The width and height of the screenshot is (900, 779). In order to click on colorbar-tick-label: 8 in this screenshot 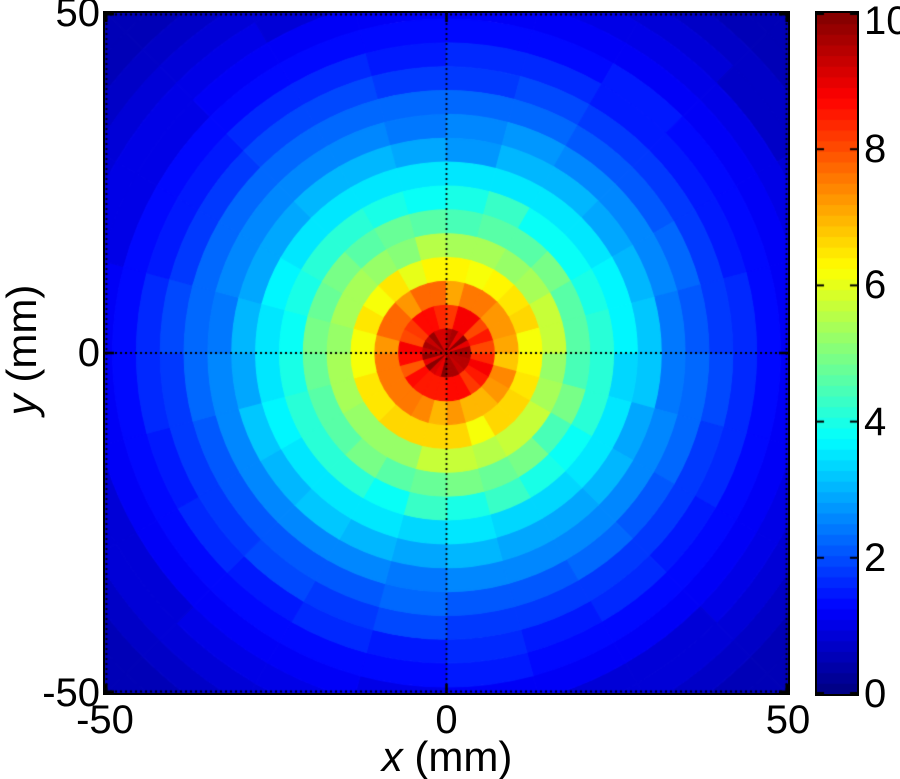, I will do `click(875, 149)`.